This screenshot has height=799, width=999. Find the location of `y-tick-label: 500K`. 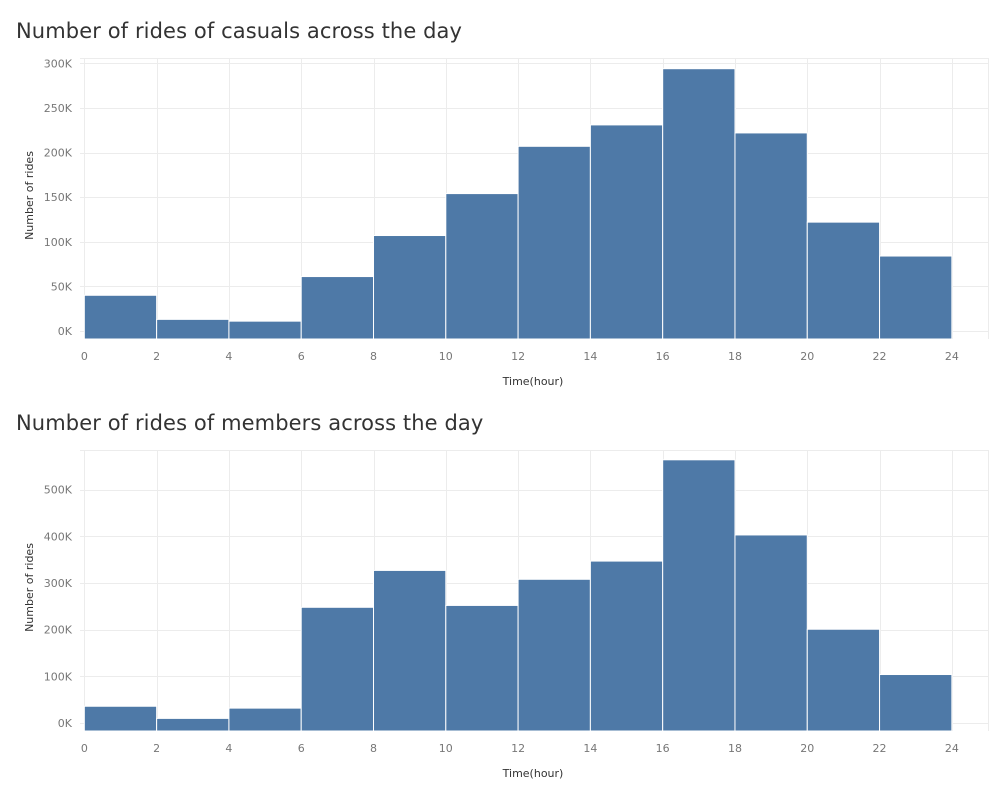

y-tick-label: 500K is located at coordinates (58, 490).